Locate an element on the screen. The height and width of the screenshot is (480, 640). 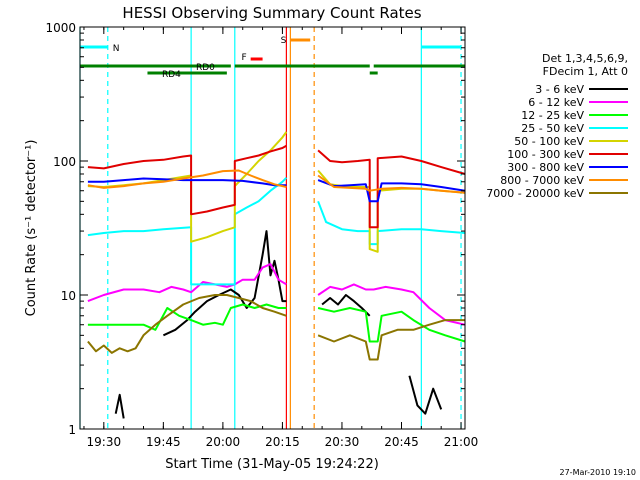
flag-label-rd4: RD4 is located at coordinates (171, 75).